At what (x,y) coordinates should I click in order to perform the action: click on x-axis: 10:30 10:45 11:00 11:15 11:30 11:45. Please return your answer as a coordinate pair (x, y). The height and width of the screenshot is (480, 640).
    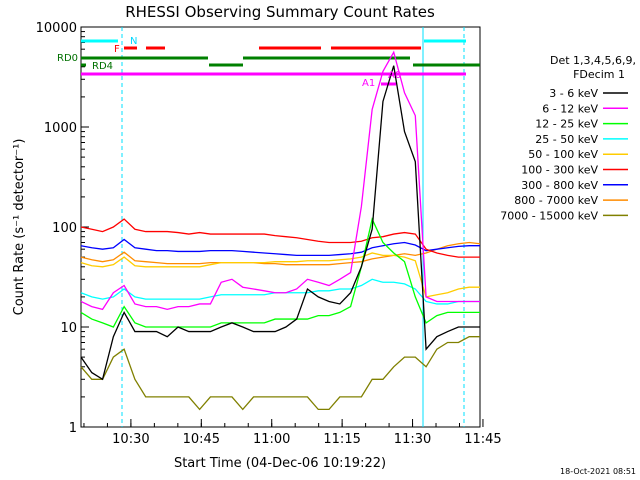
    Looking at the image, I should click on (292, 433).